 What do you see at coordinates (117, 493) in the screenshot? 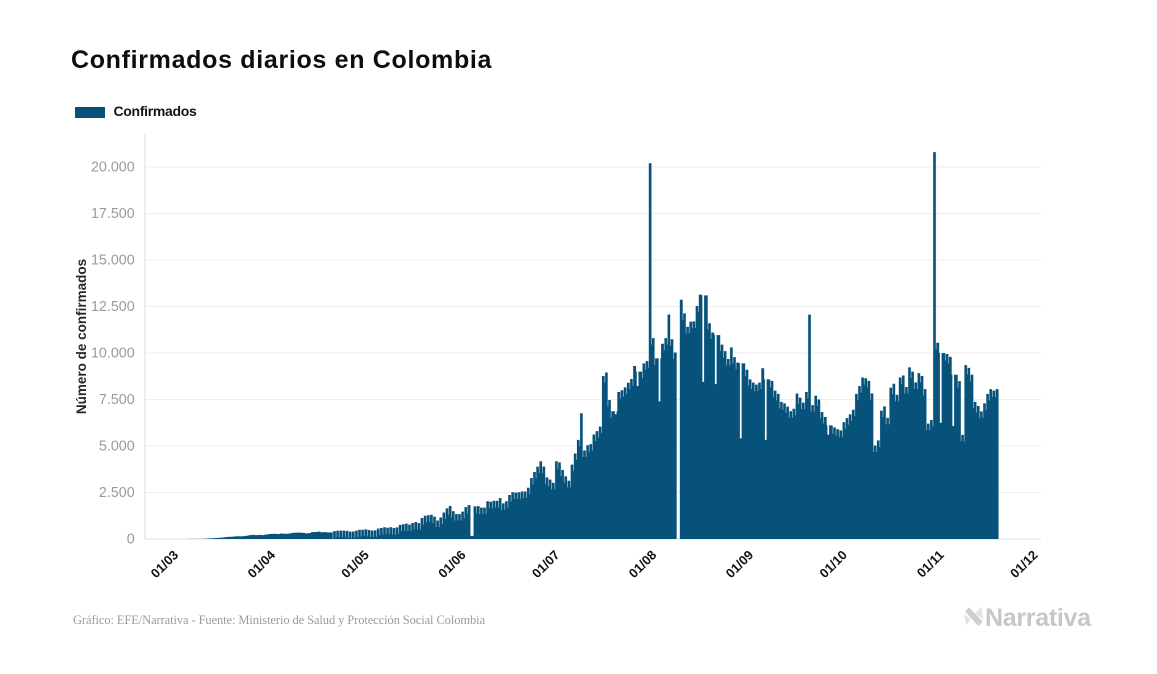
I see `svg-text: 2.500` at bounding box center [117, 493].